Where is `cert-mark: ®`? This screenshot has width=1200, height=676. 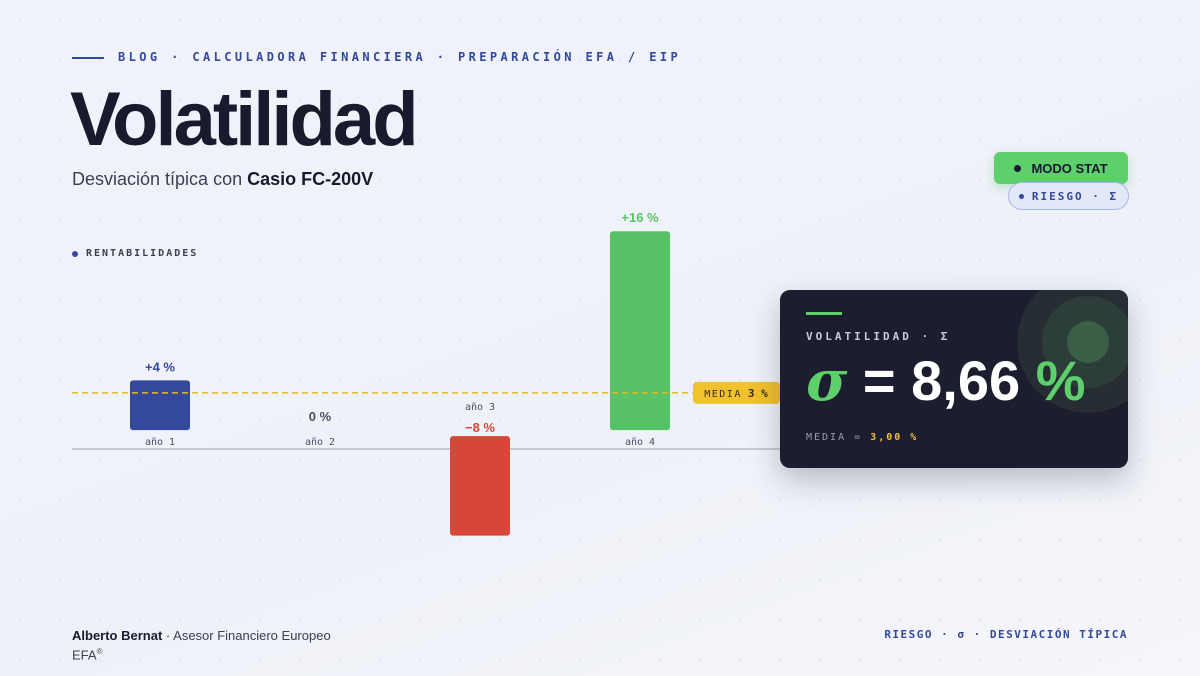
cert-mark: ® is located at coordinates (99, 651).